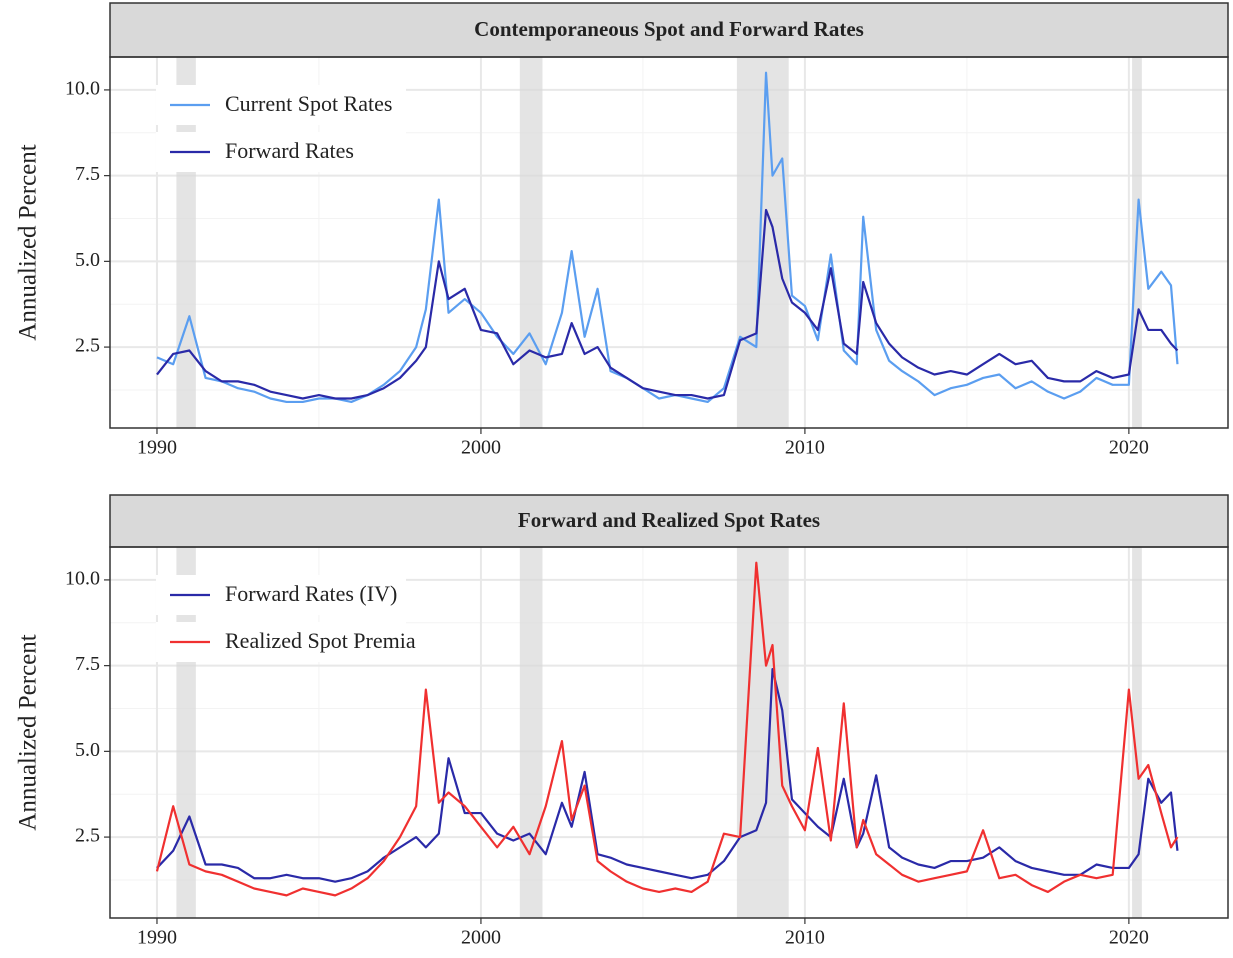 Image resolution: width=1233 pixels, height=958 pixels. What do you see at coordinates (308, 103) in the screenshot?
I see `legend-label: Current Spot Rates` at bounding box center [308, 103].